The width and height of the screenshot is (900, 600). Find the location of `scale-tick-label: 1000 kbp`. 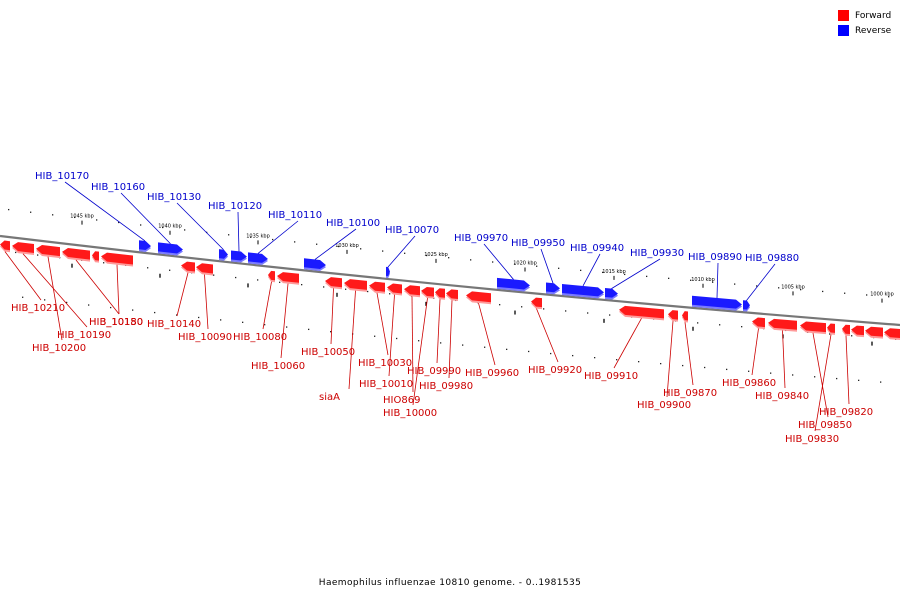

scale-tick-label: 1000 kbp is located at coordinates (882, 295).